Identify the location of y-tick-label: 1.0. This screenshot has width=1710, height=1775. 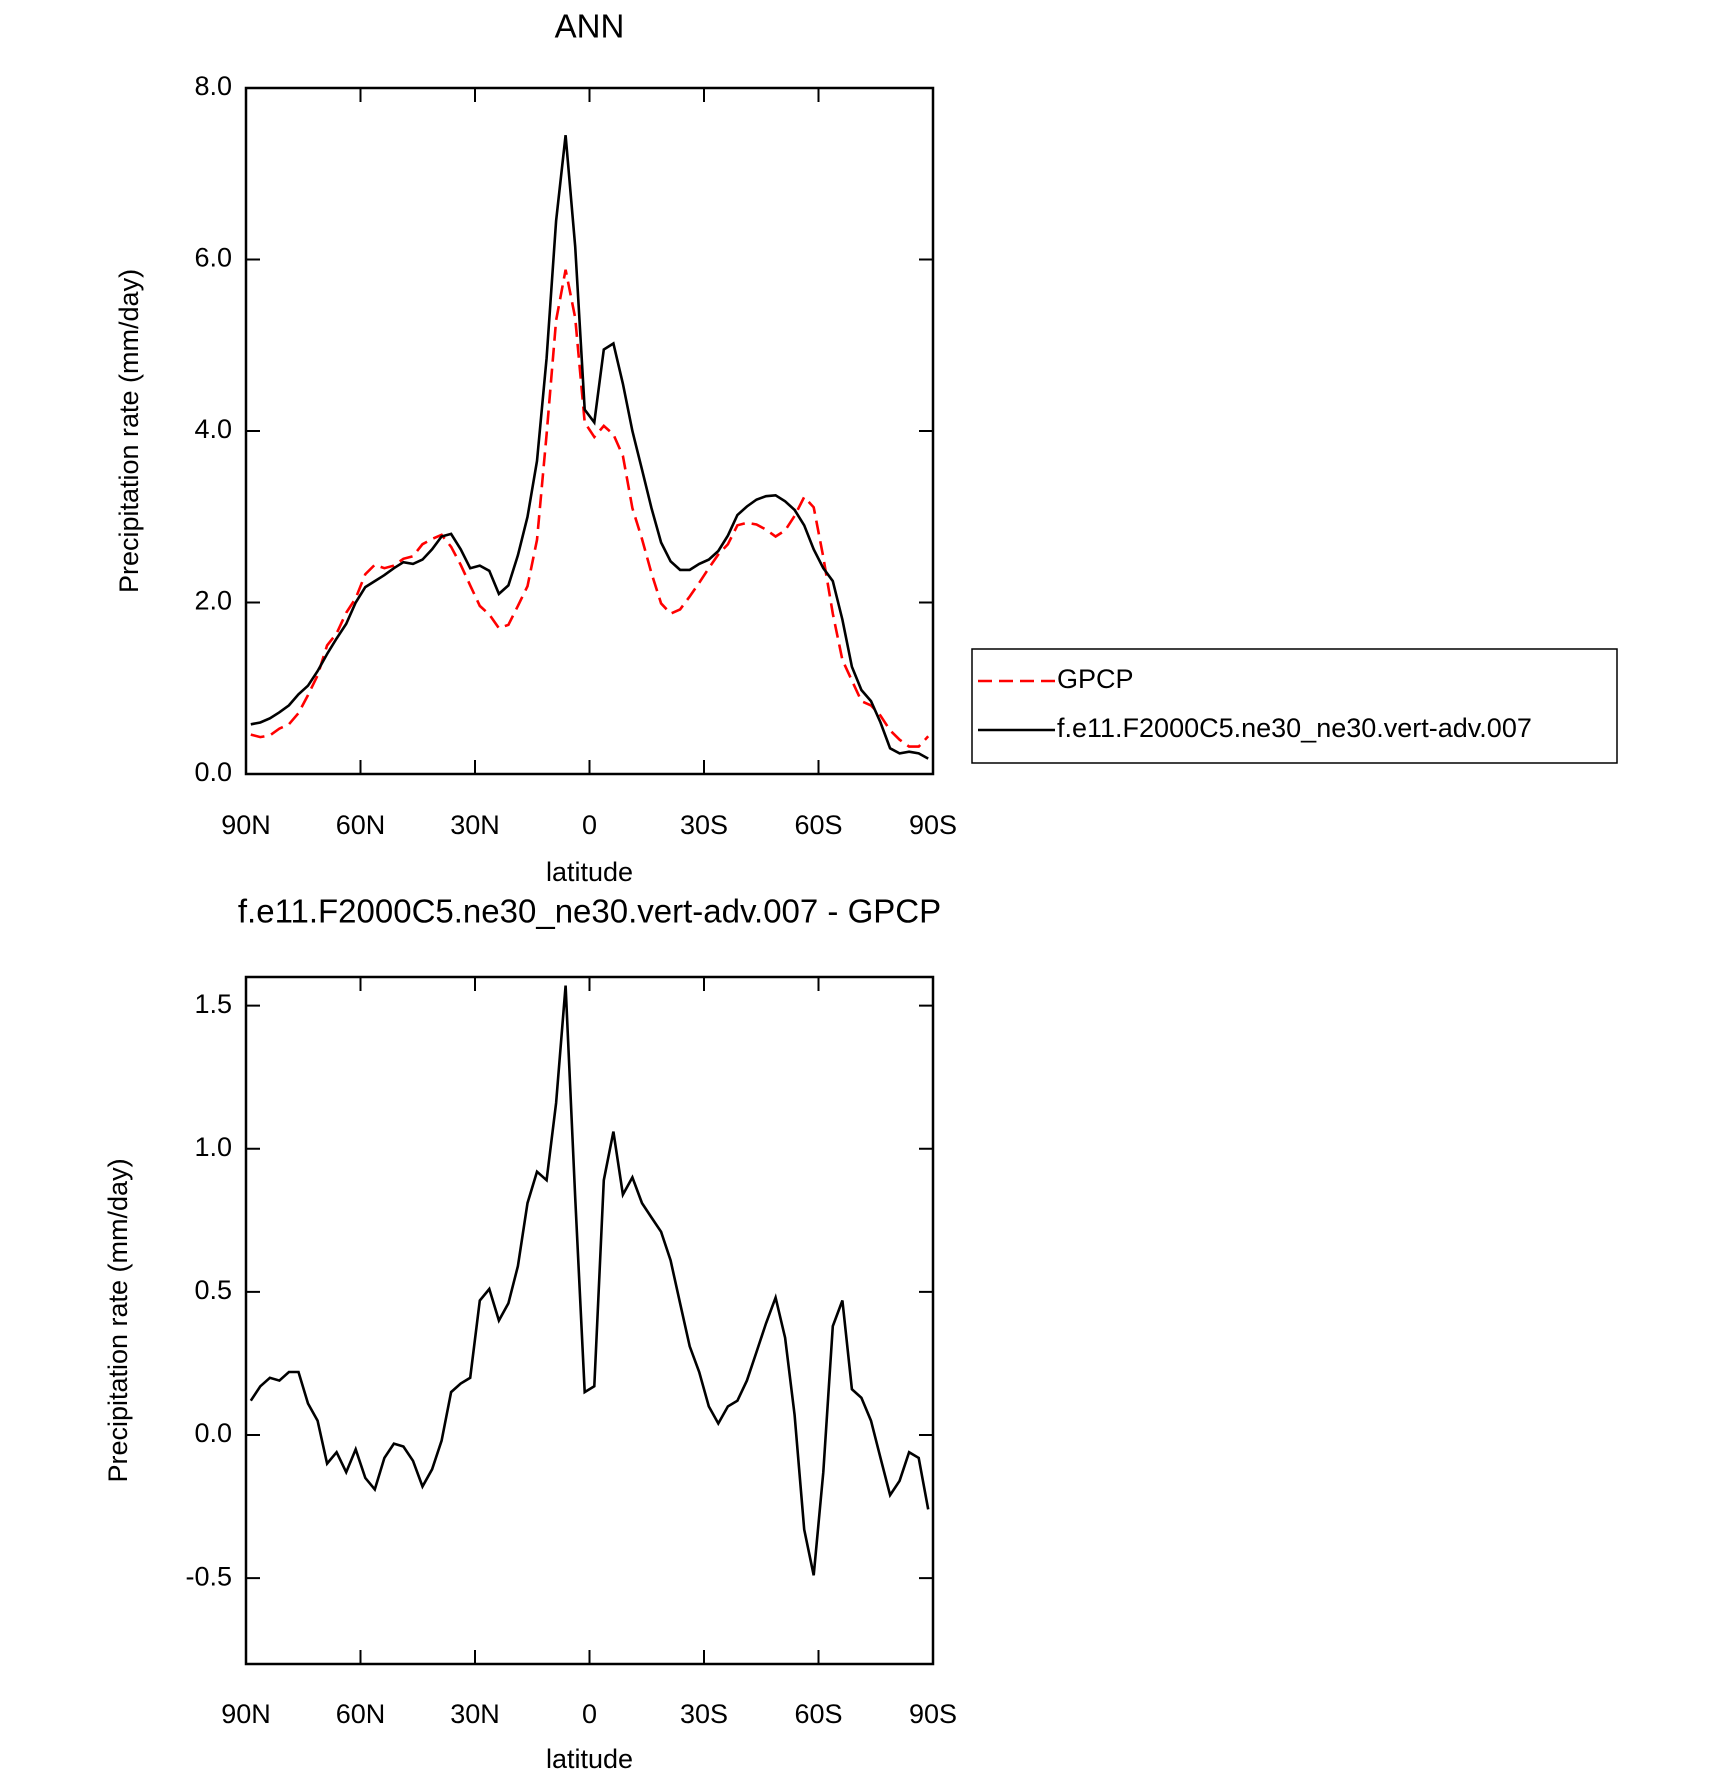
(213, 1147).